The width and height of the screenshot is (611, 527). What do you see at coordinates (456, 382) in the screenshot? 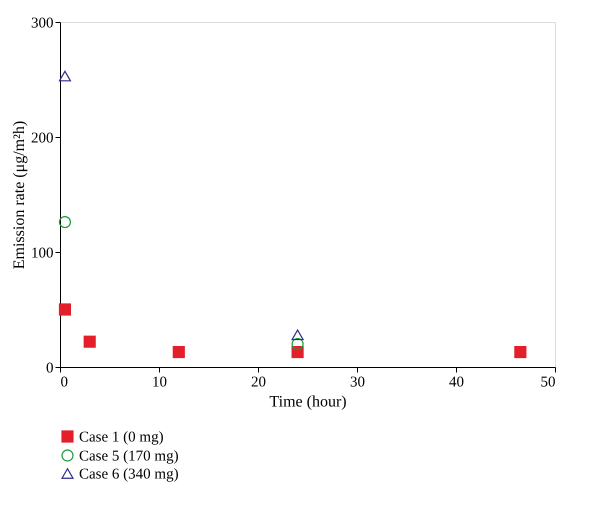
I see `x-tick-label: 40` at bounding box center [456, 382].